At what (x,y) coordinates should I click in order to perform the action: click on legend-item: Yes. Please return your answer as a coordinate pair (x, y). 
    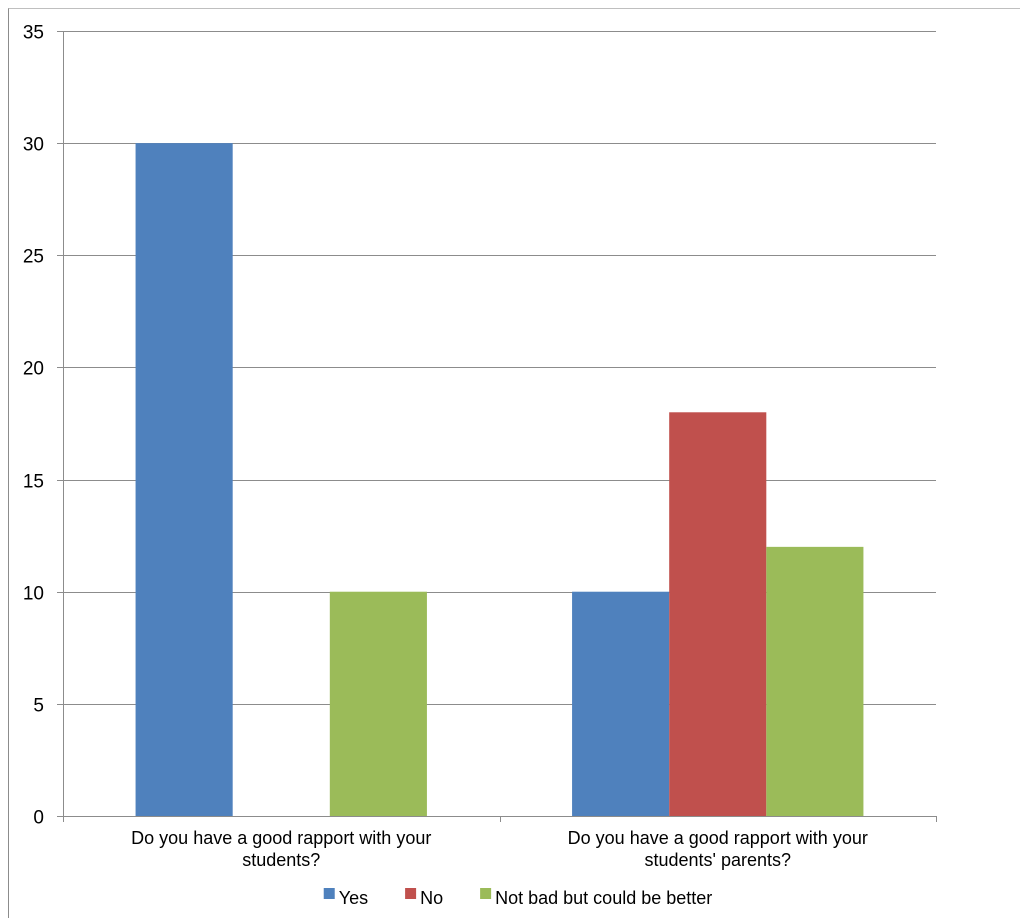
    Looking at the image, I should click on (345, 898).